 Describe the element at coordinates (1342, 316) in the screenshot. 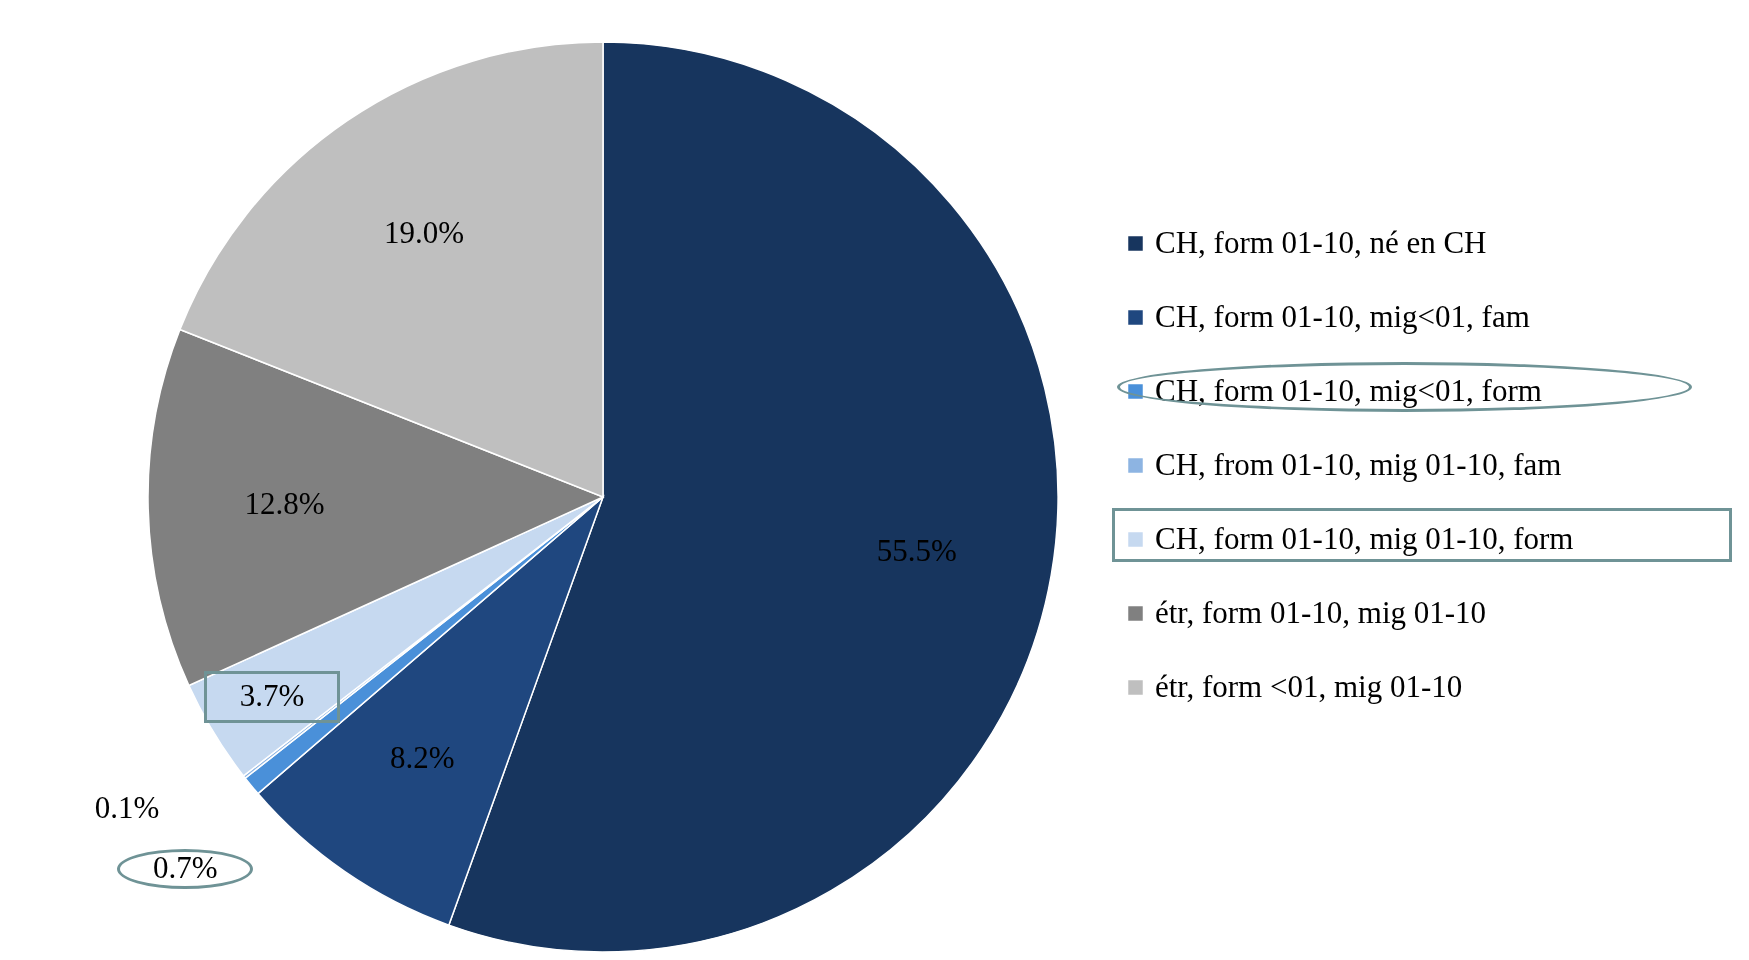

I see `legend-label: CH, form 01-10, mig<01, fam` at that location.